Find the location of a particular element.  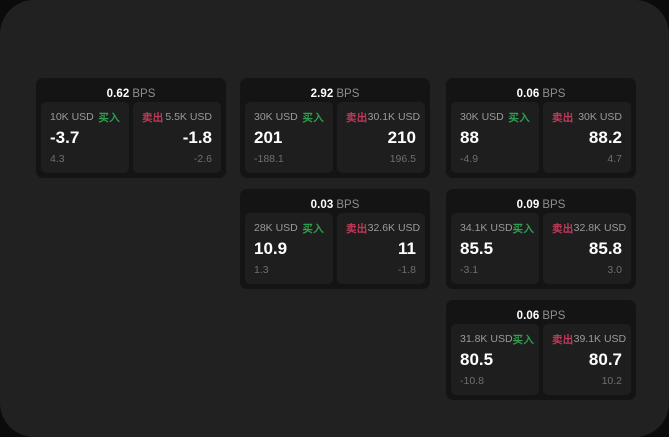

sell-price: 80.7 is located at coordinates (605, 359).